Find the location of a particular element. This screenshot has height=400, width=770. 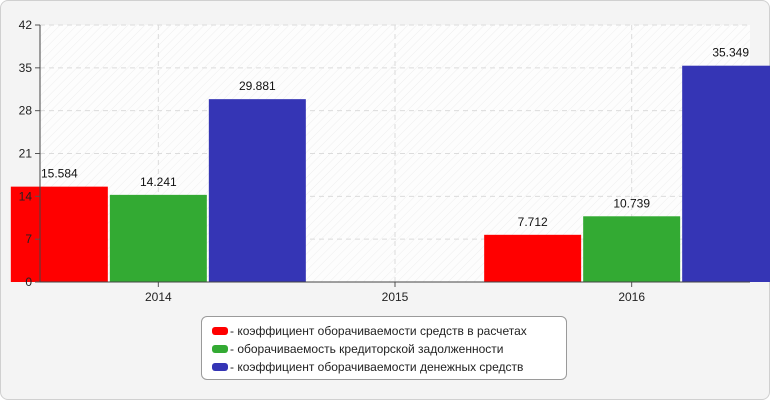

y-tick-label: 35 is located at coordinates (26, 68).